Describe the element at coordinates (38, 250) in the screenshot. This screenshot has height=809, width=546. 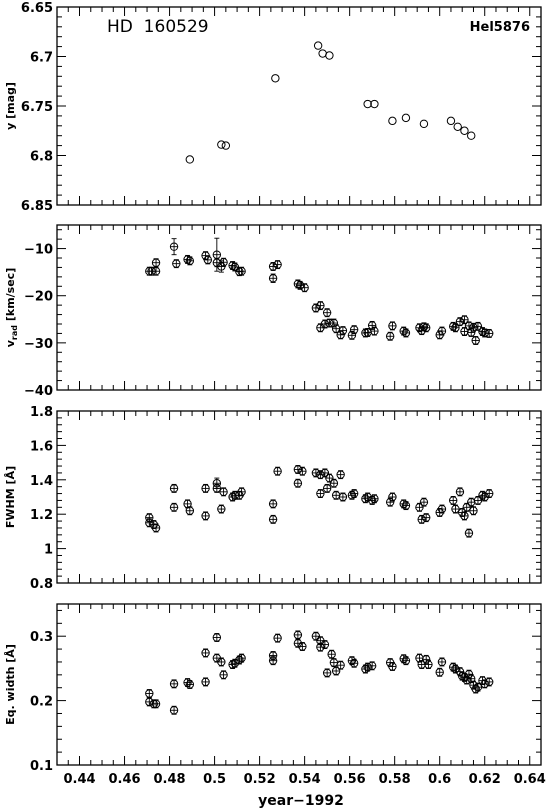
I see `y-tick-label: −10` at that location.